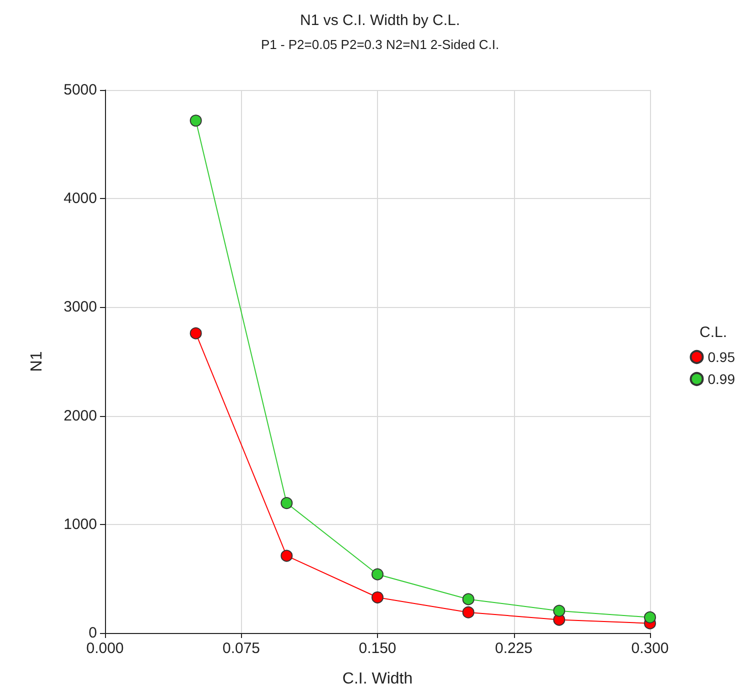 This screenshot has width=745, height=698. I want to click on x-axis-title: C.I. Width, so click(377, 679).